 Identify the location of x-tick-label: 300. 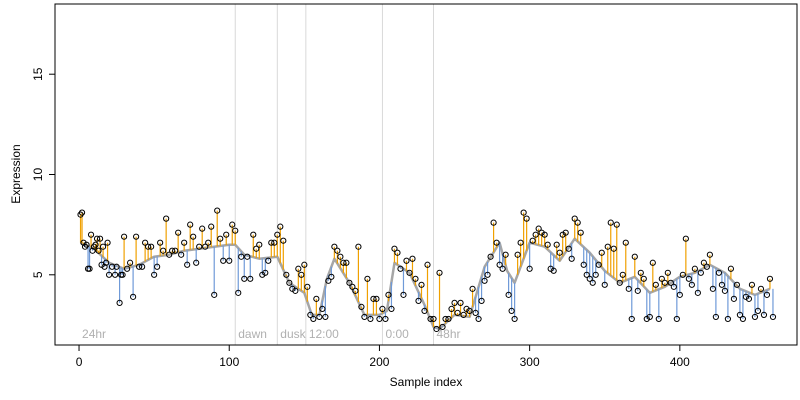
(530, 362).